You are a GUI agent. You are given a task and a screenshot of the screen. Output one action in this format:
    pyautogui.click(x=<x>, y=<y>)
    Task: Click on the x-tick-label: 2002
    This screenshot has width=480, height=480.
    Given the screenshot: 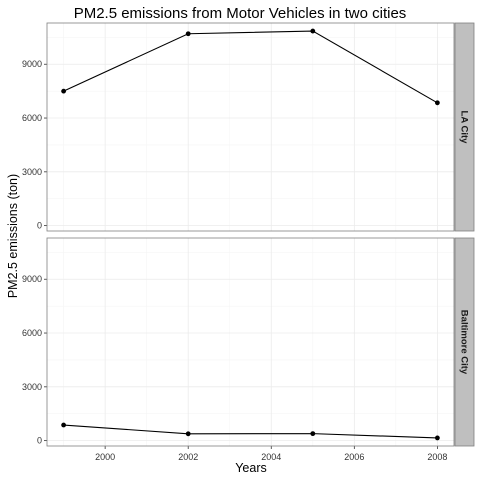 What is the action you would take?
    pyautogui.click(x=188, y=457)
    